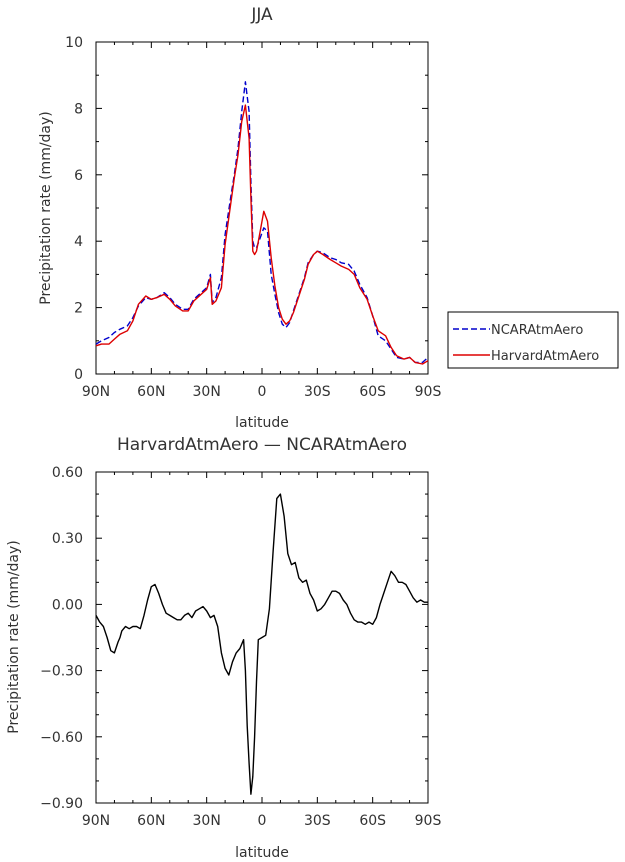  What do you see at coordinates (537, 330) in the screenshot?
I see `legend-label: NCARAtmAero` at bounding box center [537, 330].